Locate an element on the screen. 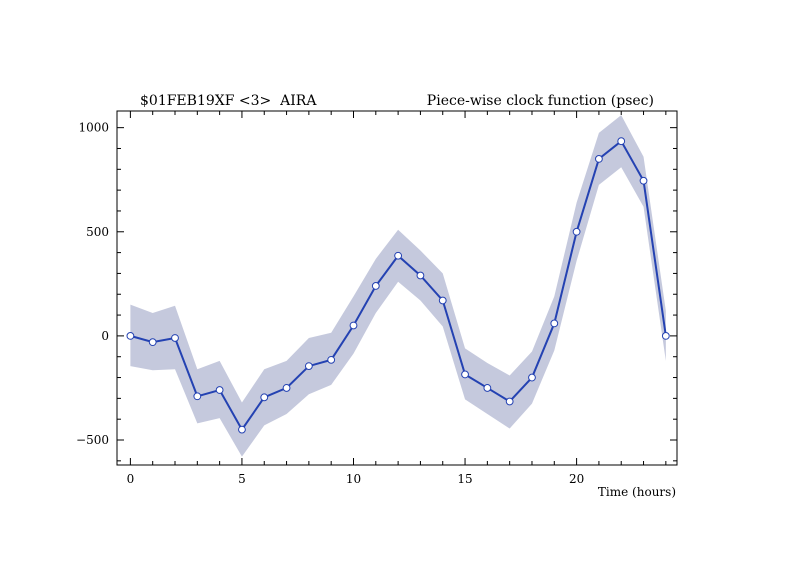 The width and height of the screenshot is (794, 577). y-tick-label: 1000 is located at coordinates (93, 128).